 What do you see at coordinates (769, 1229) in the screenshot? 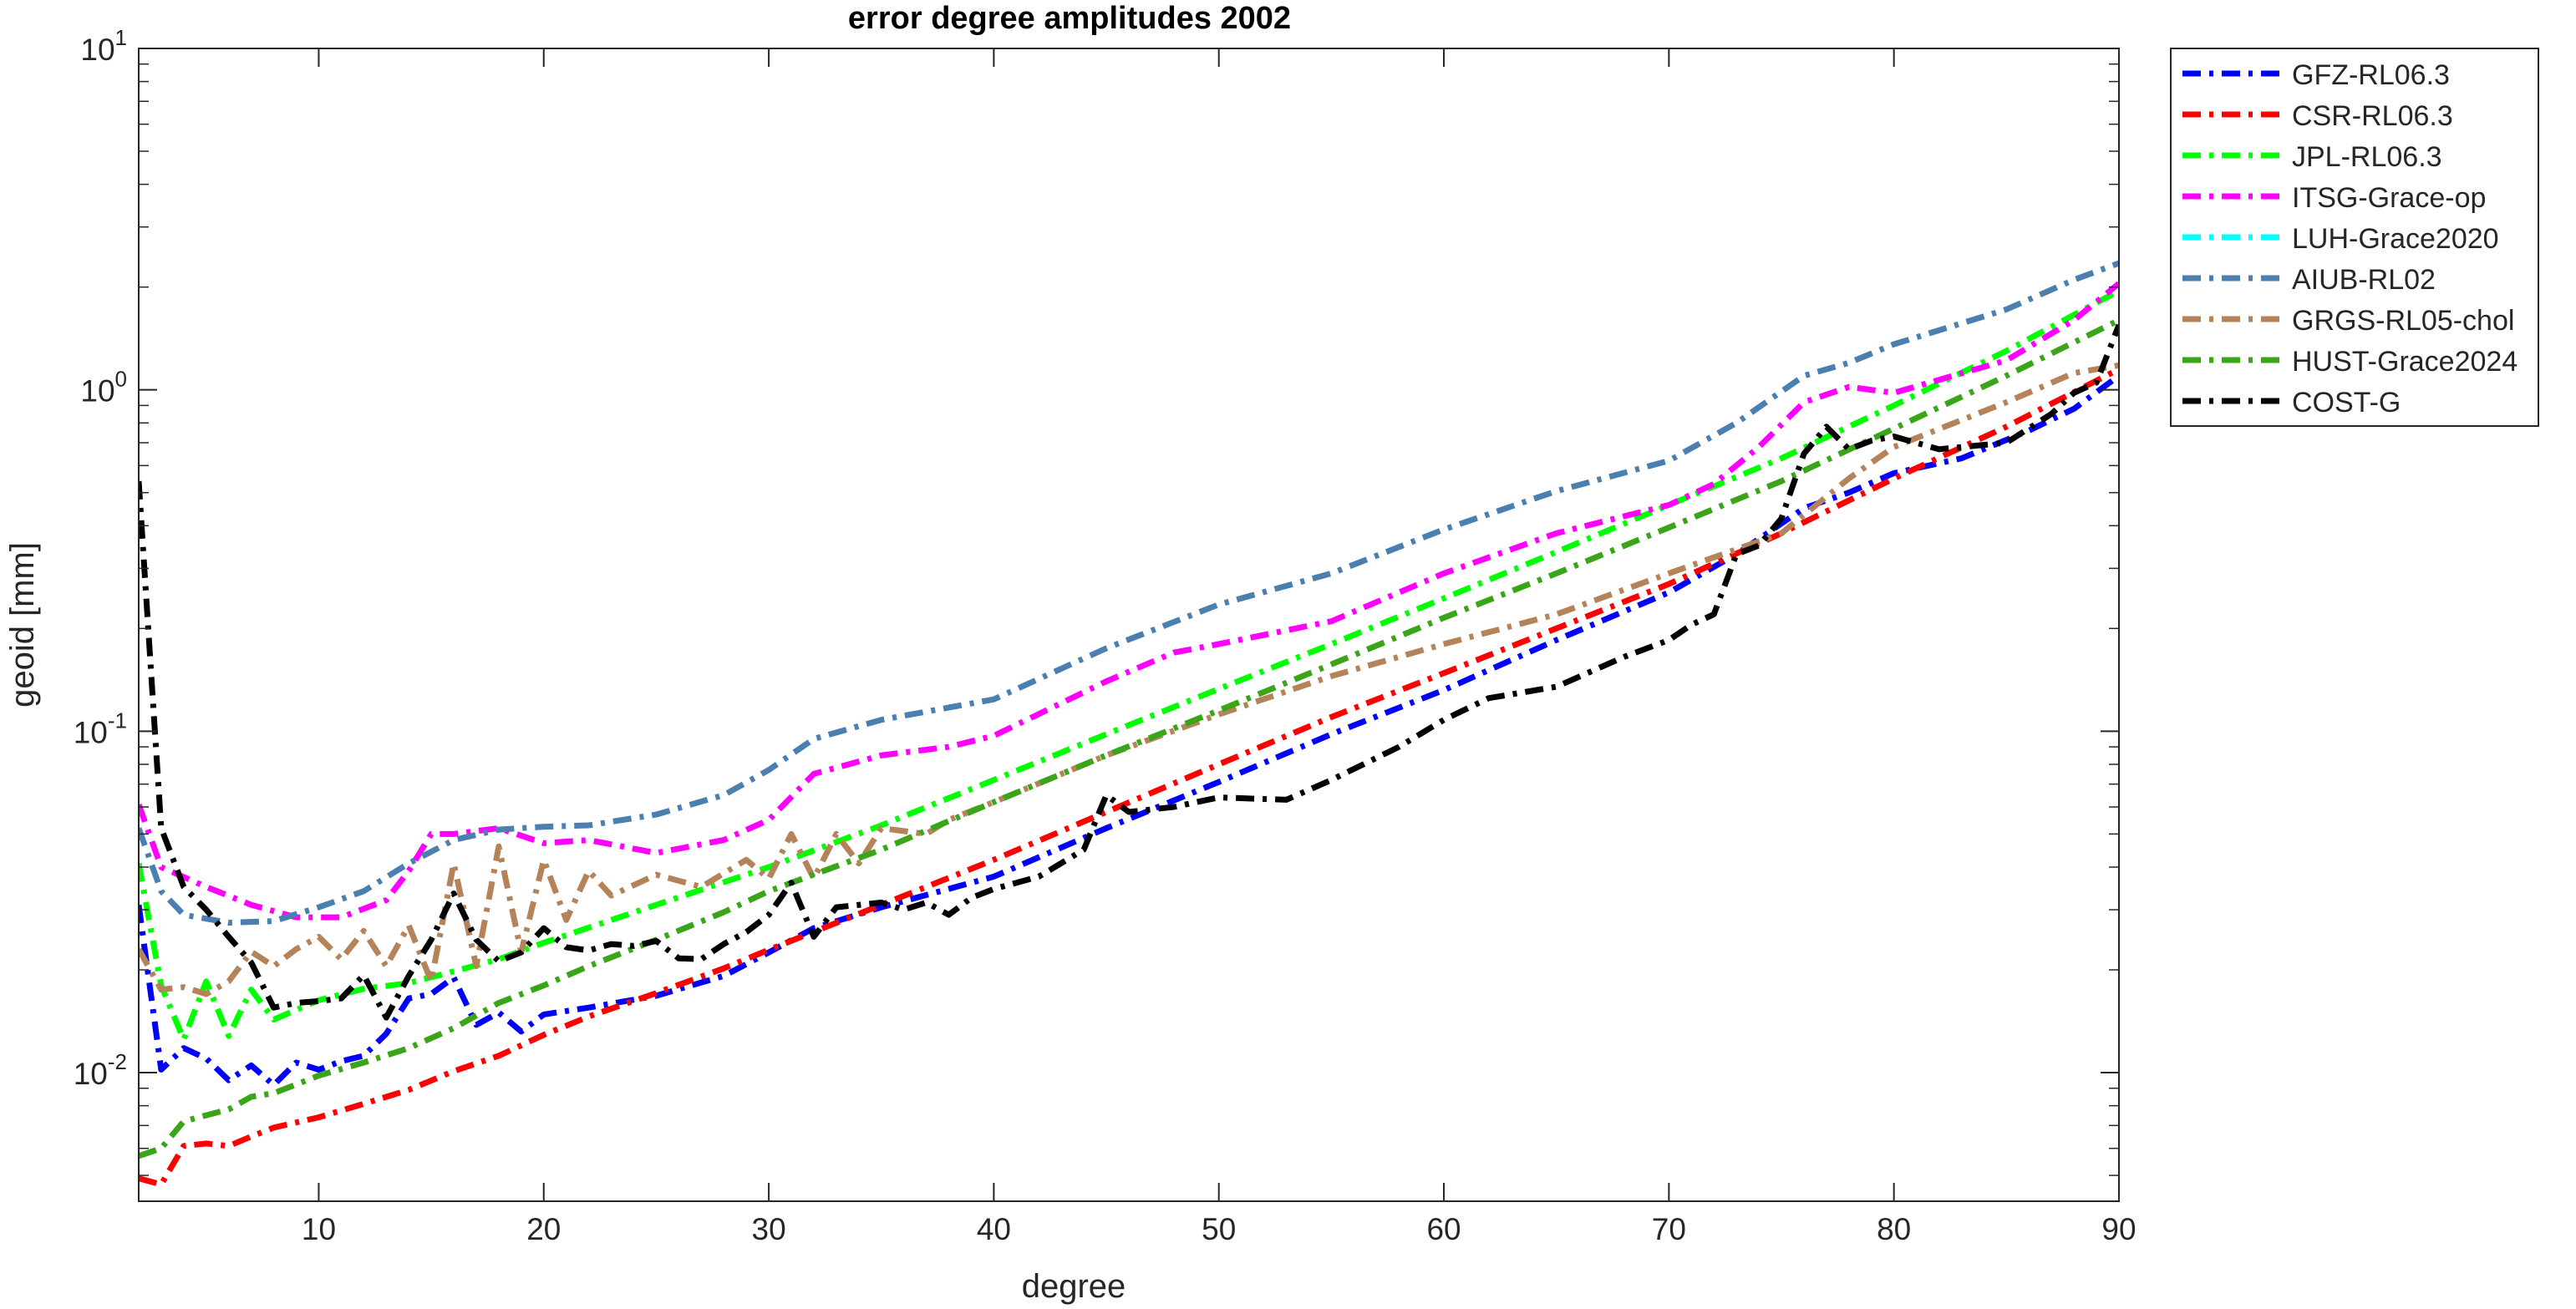
I see `x-tick-label: 30` at bounding box center [769, 1229].